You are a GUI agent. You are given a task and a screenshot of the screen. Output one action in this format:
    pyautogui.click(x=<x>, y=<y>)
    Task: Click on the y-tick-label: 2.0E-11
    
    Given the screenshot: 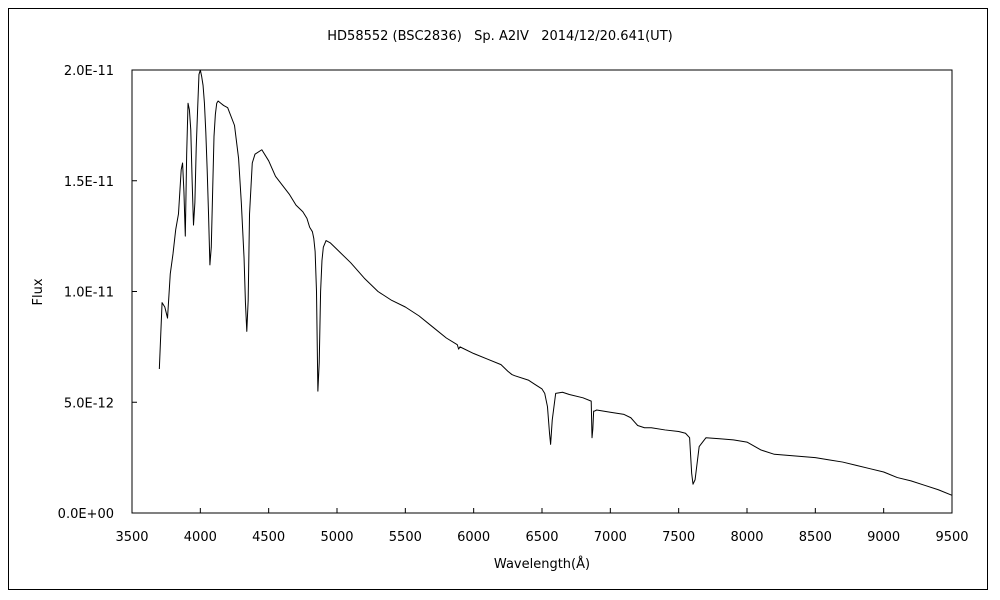 What is the action you would take?
    pyautogui.click(x=89, y=71)
    